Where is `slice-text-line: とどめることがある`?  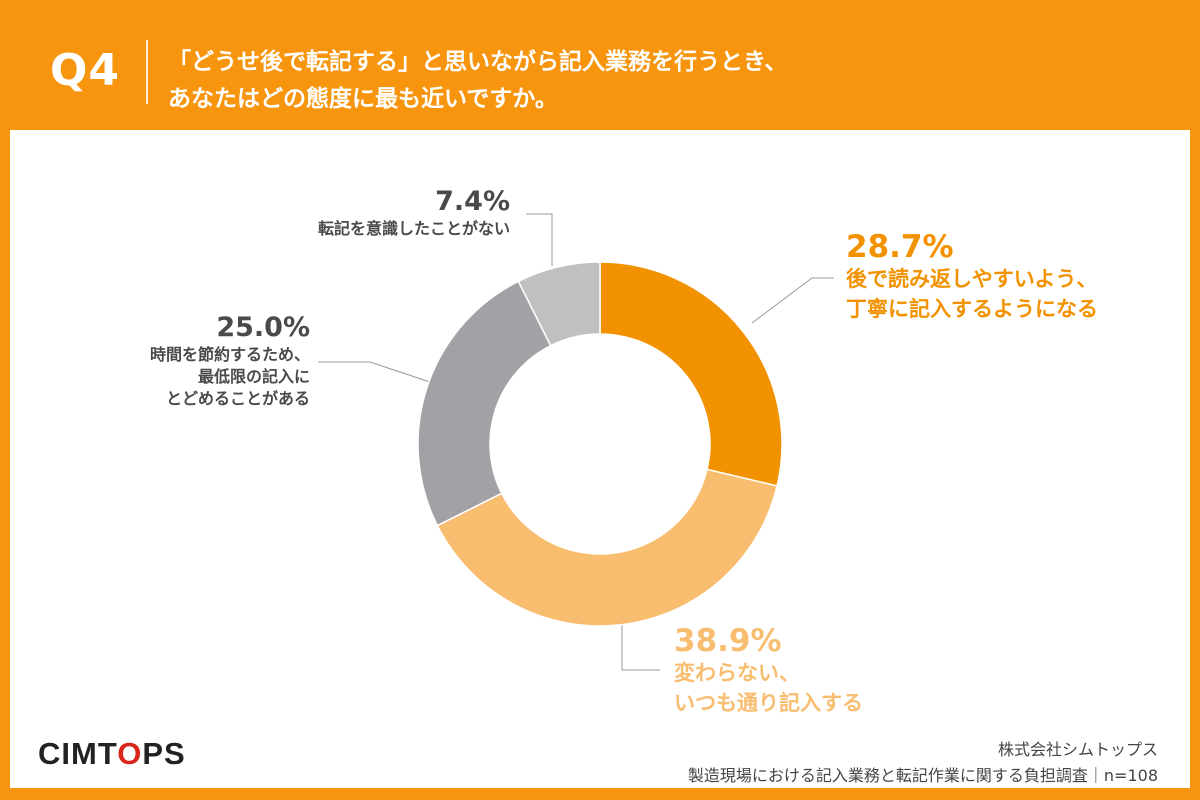
slice-text-line: とどめることがある is located at coordinates (237, 398).